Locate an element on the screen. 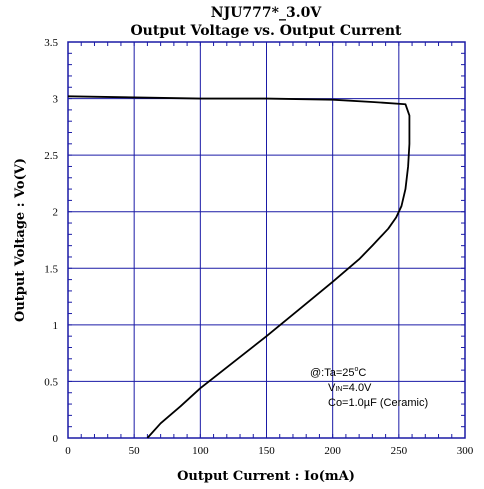 The height and width of the screenshot is (489, 484). y-ticks: 0 0.5 1 1.5 2 2.5 3 3.5 is located at coordinates (51, 241).